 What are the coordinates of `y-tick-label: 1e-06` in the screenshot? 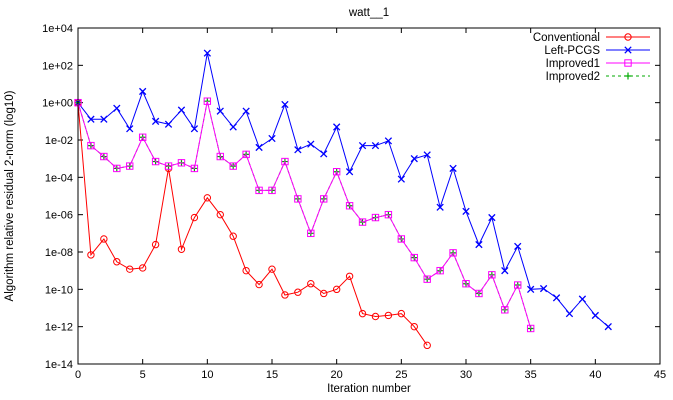 It's located at (59, 216).